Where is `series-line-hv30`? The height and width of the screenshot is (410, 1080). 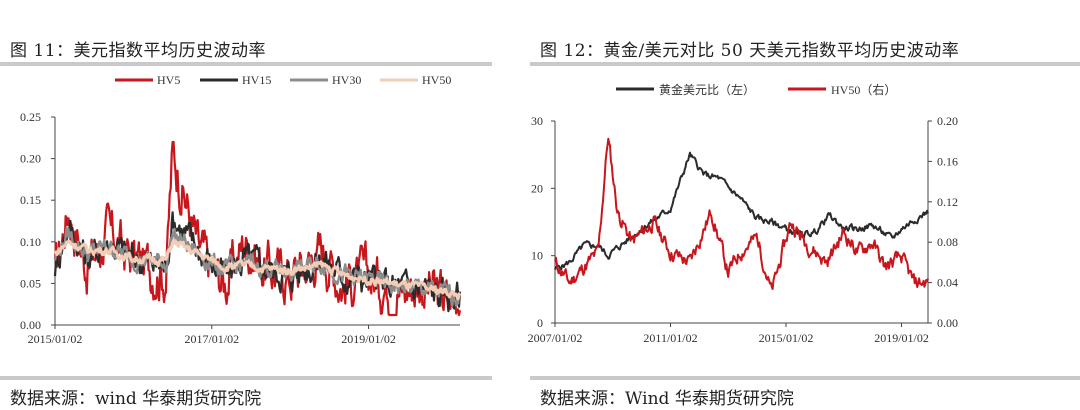
series-line-hv30 is located at coordinates (257, 266).